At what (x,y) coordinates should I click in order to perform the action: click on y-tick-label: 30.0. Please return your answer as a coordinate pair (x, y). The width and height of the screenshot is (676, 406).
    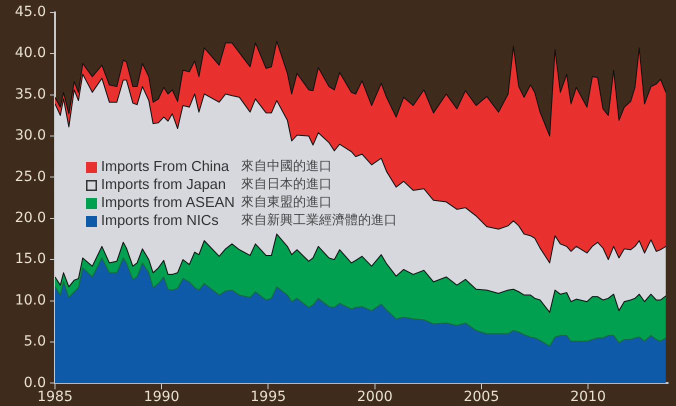
    Looking at the image, I should click on (30, 136).